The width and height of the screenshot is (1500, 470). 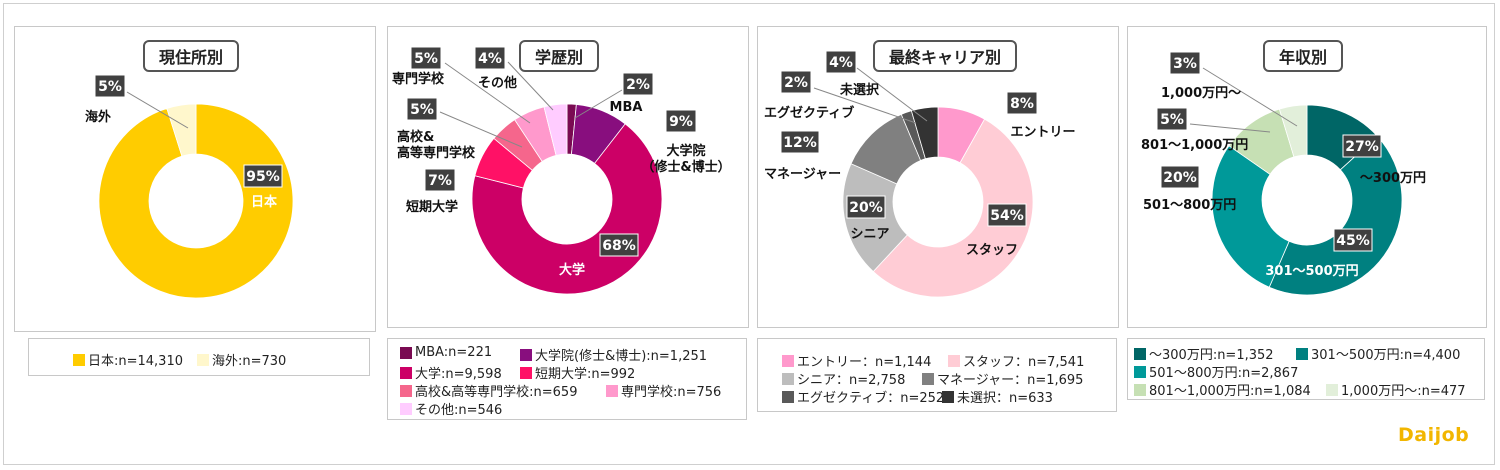 What do you see at coordinates (451, 372) in the screenshot?
I see `legend-item-univ: 大学:n=9,598` at bounding box center [451, 372].